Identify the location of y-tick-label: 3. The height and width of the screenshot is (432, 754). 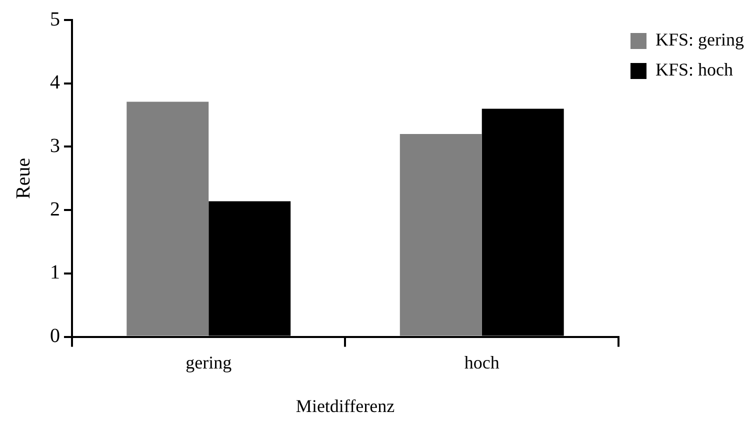
(55, 145).